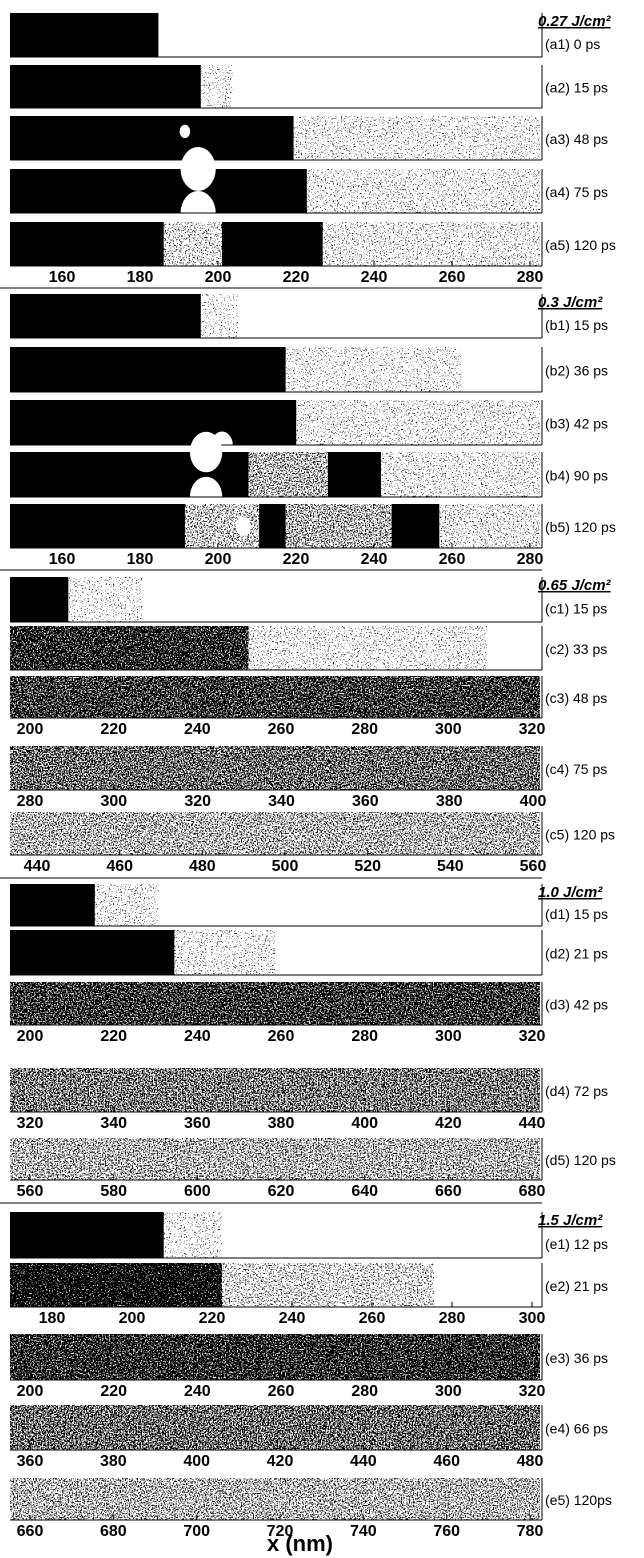 The width and height of the screenshot is (644, 1558). I want to click on panel-label: (e3) 36 ps, so click(576, 1358).